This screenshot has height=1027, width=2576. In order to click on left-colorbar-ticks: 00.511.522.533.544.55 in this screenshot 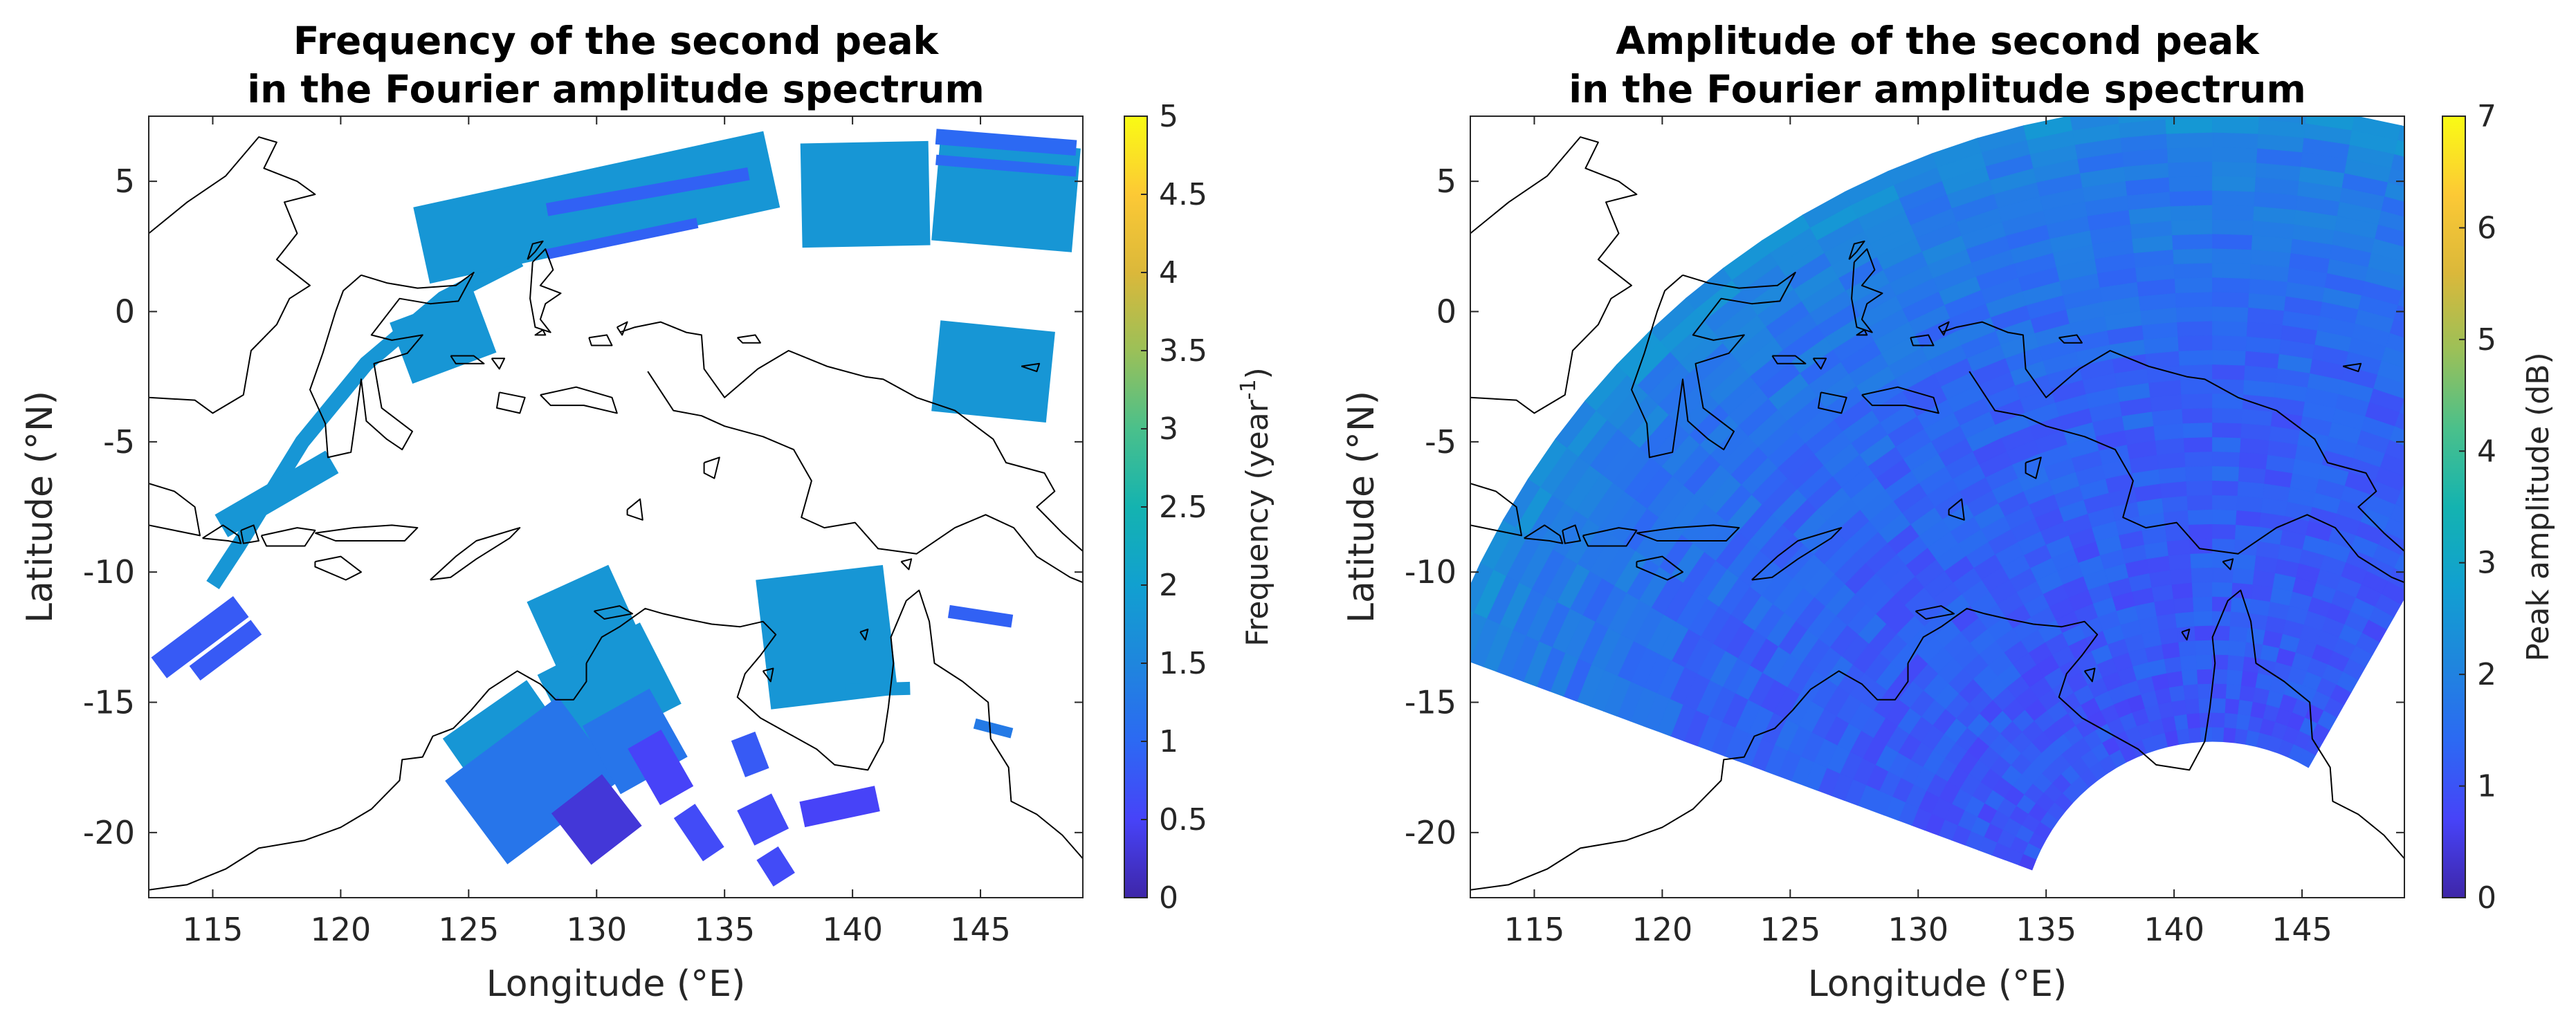, I will do `click(1174, 508)`.